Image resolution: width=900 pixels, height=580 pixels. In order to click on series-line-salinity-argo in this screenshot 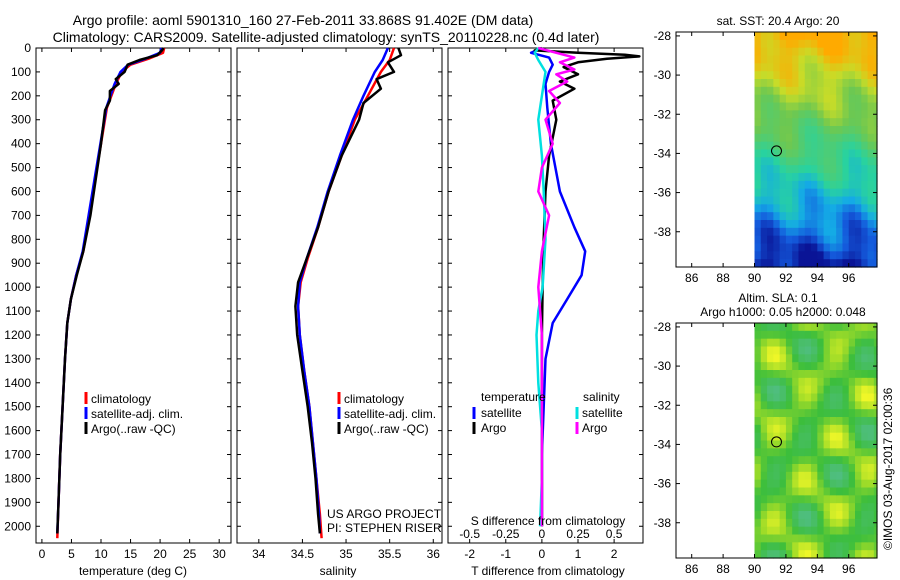, I will do `click(556, 286)`.